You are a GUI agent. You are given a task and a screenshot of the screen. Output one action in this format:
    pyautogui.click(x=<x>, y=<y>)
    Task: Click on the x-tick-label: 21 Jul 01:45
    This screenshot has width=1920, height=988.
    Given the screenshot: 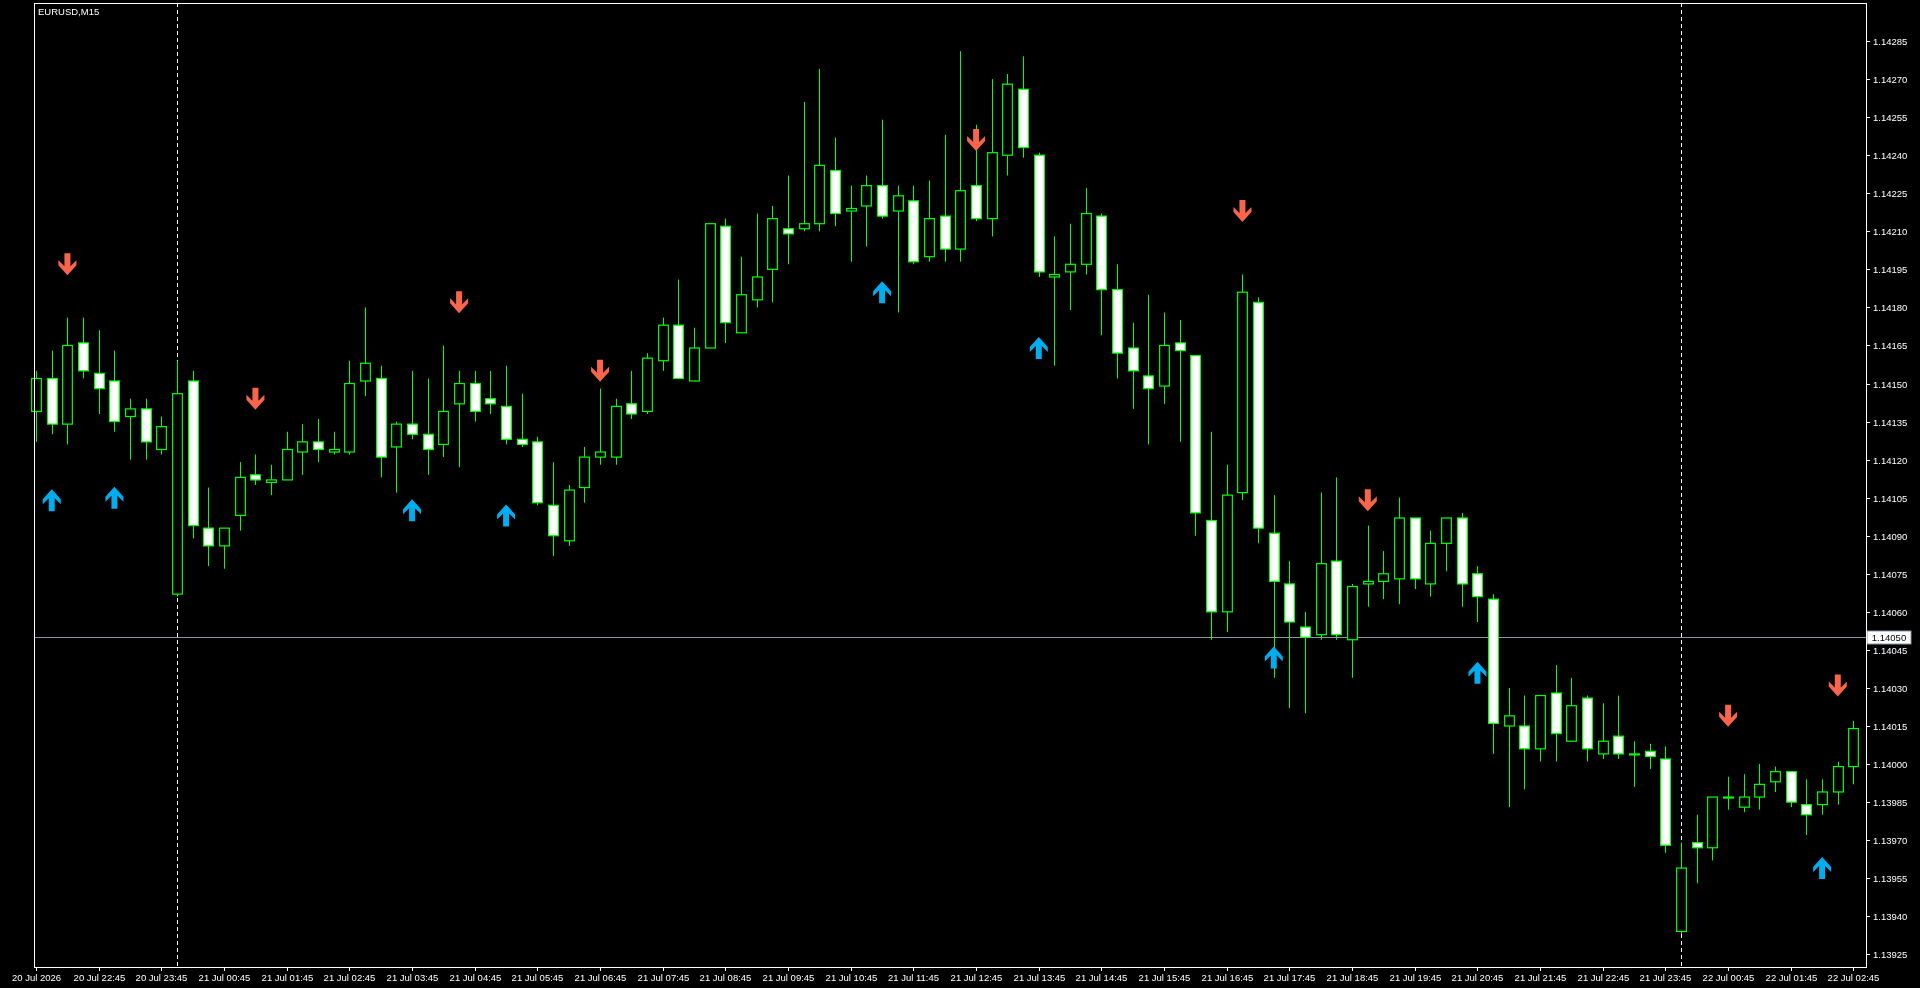 What is the action you would take?
    pyautogui.click(x=287, y=977)
    